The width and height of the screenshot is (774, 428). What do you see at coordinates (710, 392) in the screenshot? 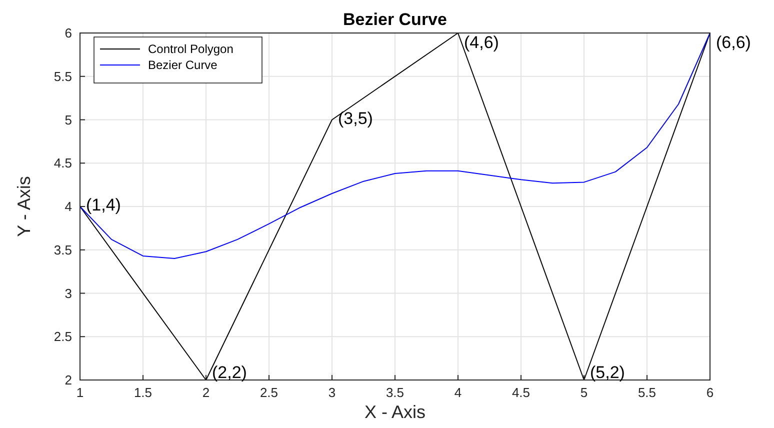
I see `x-tick-label: 6` at bounding box center [710, 392].